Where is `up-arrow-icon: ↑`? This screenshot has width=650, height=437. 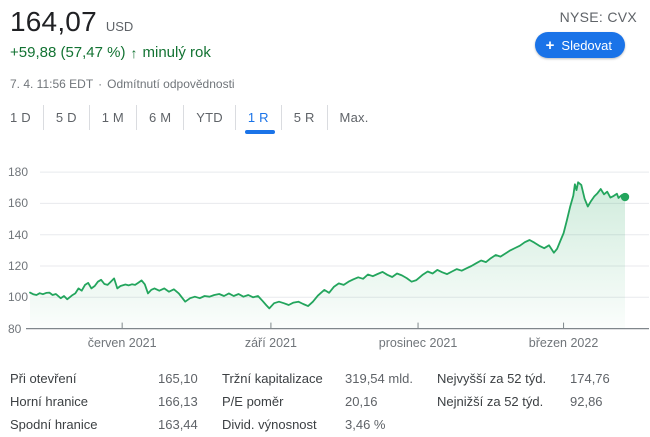 up-arrow-icon: ↑ is located at coordinates (134, 52).